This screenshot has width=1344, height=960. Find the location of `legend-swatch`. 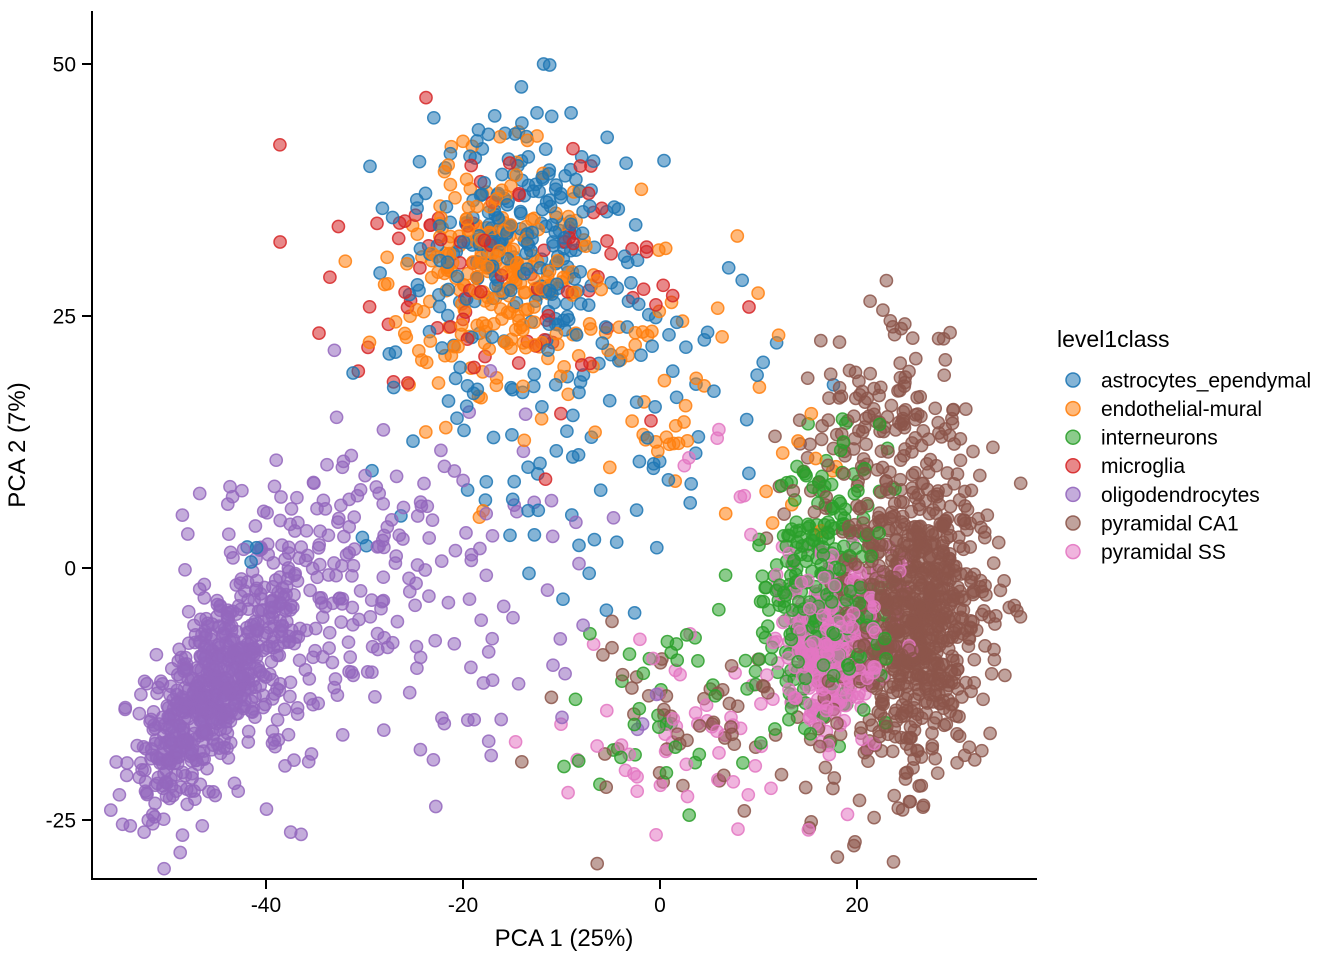

legend-swatch is located at coordinates (1073, 466).